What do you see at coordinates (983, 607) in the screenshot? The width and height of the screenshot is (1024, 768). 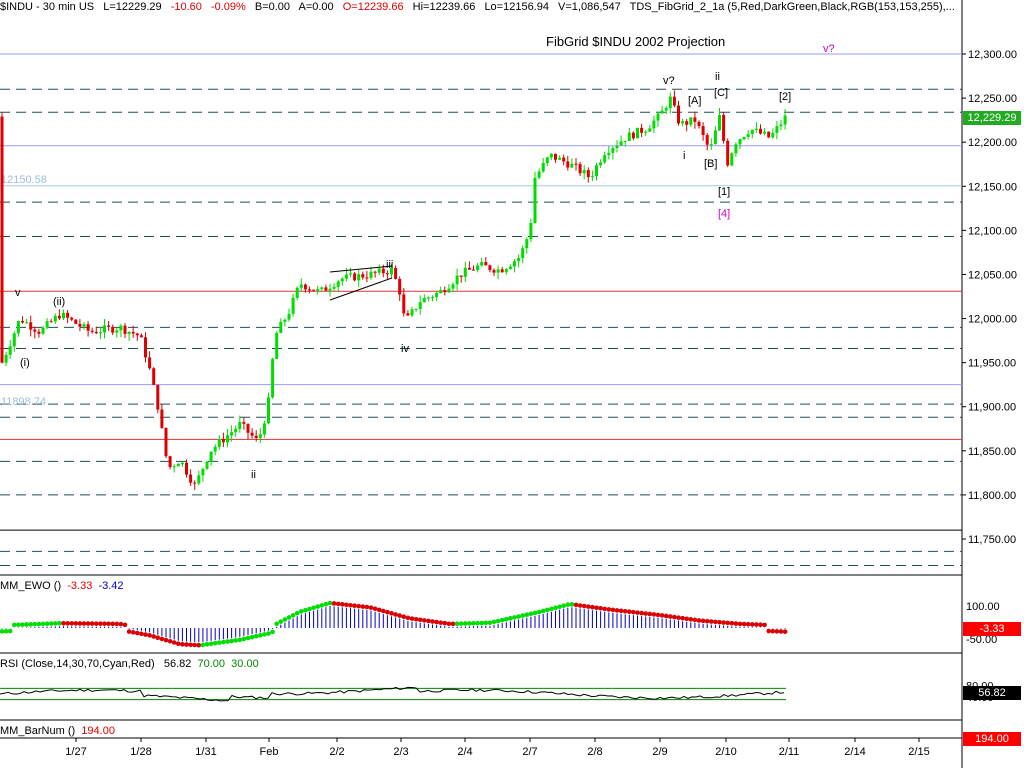 I see `ewo-tick-label: 100.00` at bounding box center [983, 607].